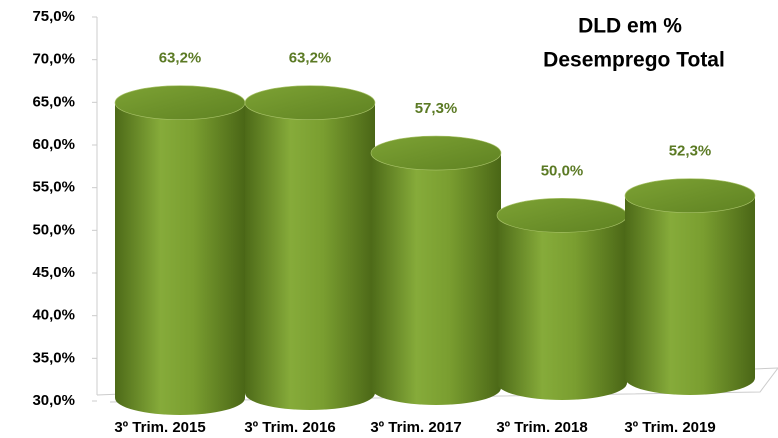 This screenshot has height=438, width=778. What do you see at coordinates (53, 229) in the screenshot?
I see `y-tick-label: 50,0%` at bounding box center [53, 229].